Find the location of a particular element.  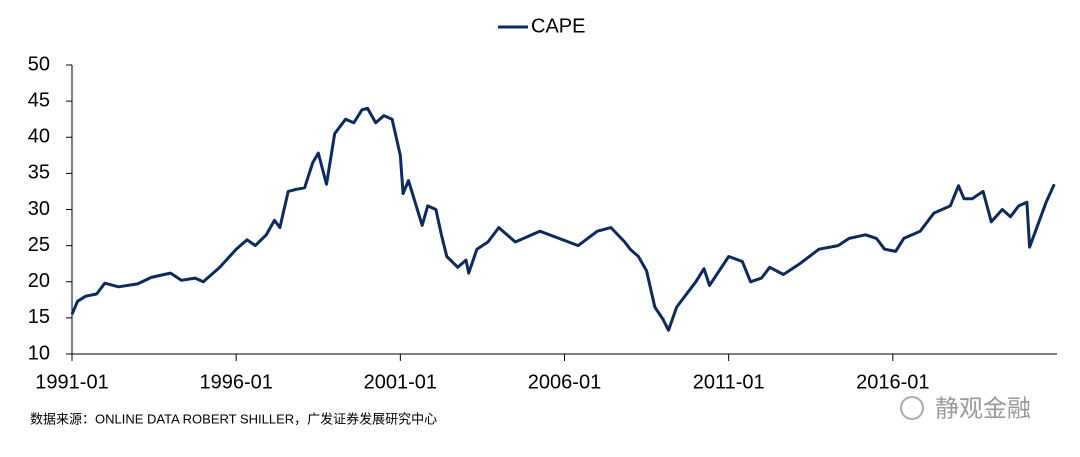

x-tick-label: 2001-01 is located at coordinates (400, 382).